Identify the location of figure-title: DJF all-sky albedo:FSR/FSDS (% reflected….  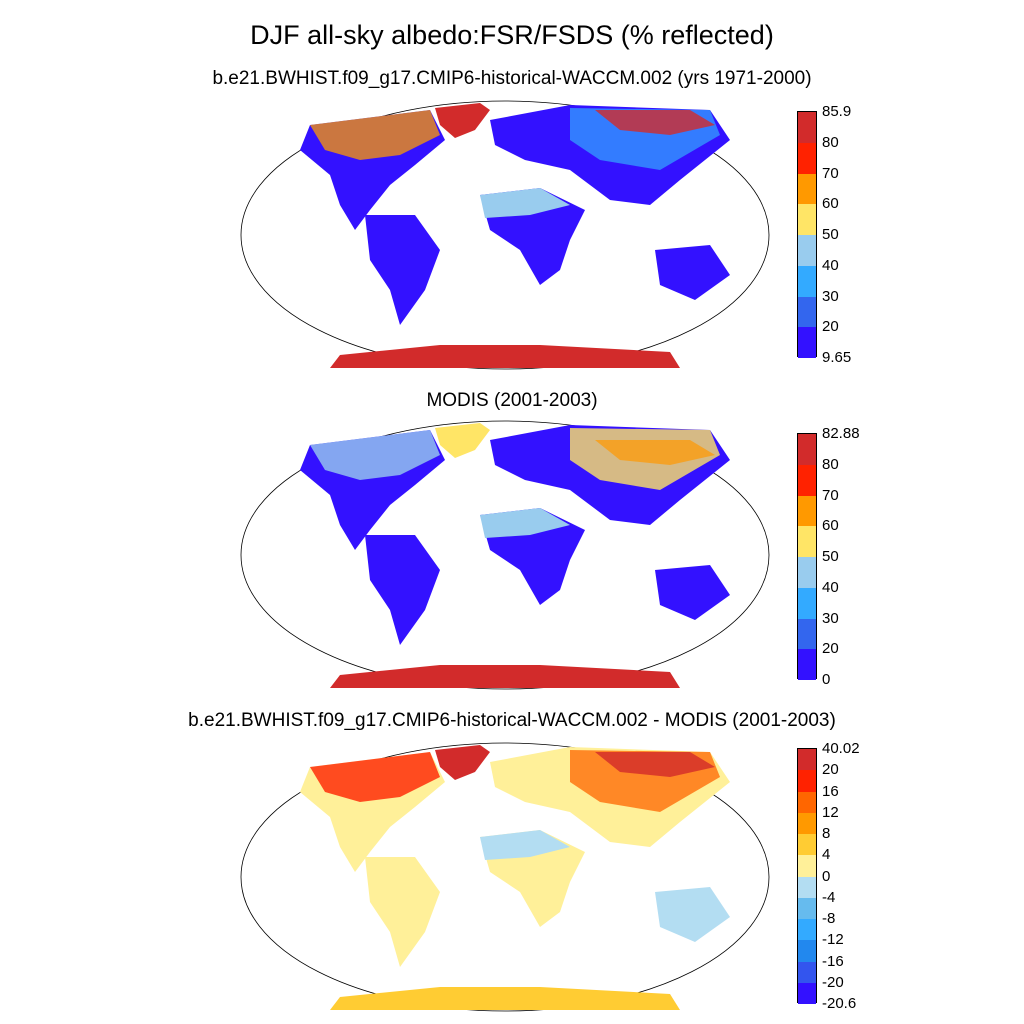
(512, 35).